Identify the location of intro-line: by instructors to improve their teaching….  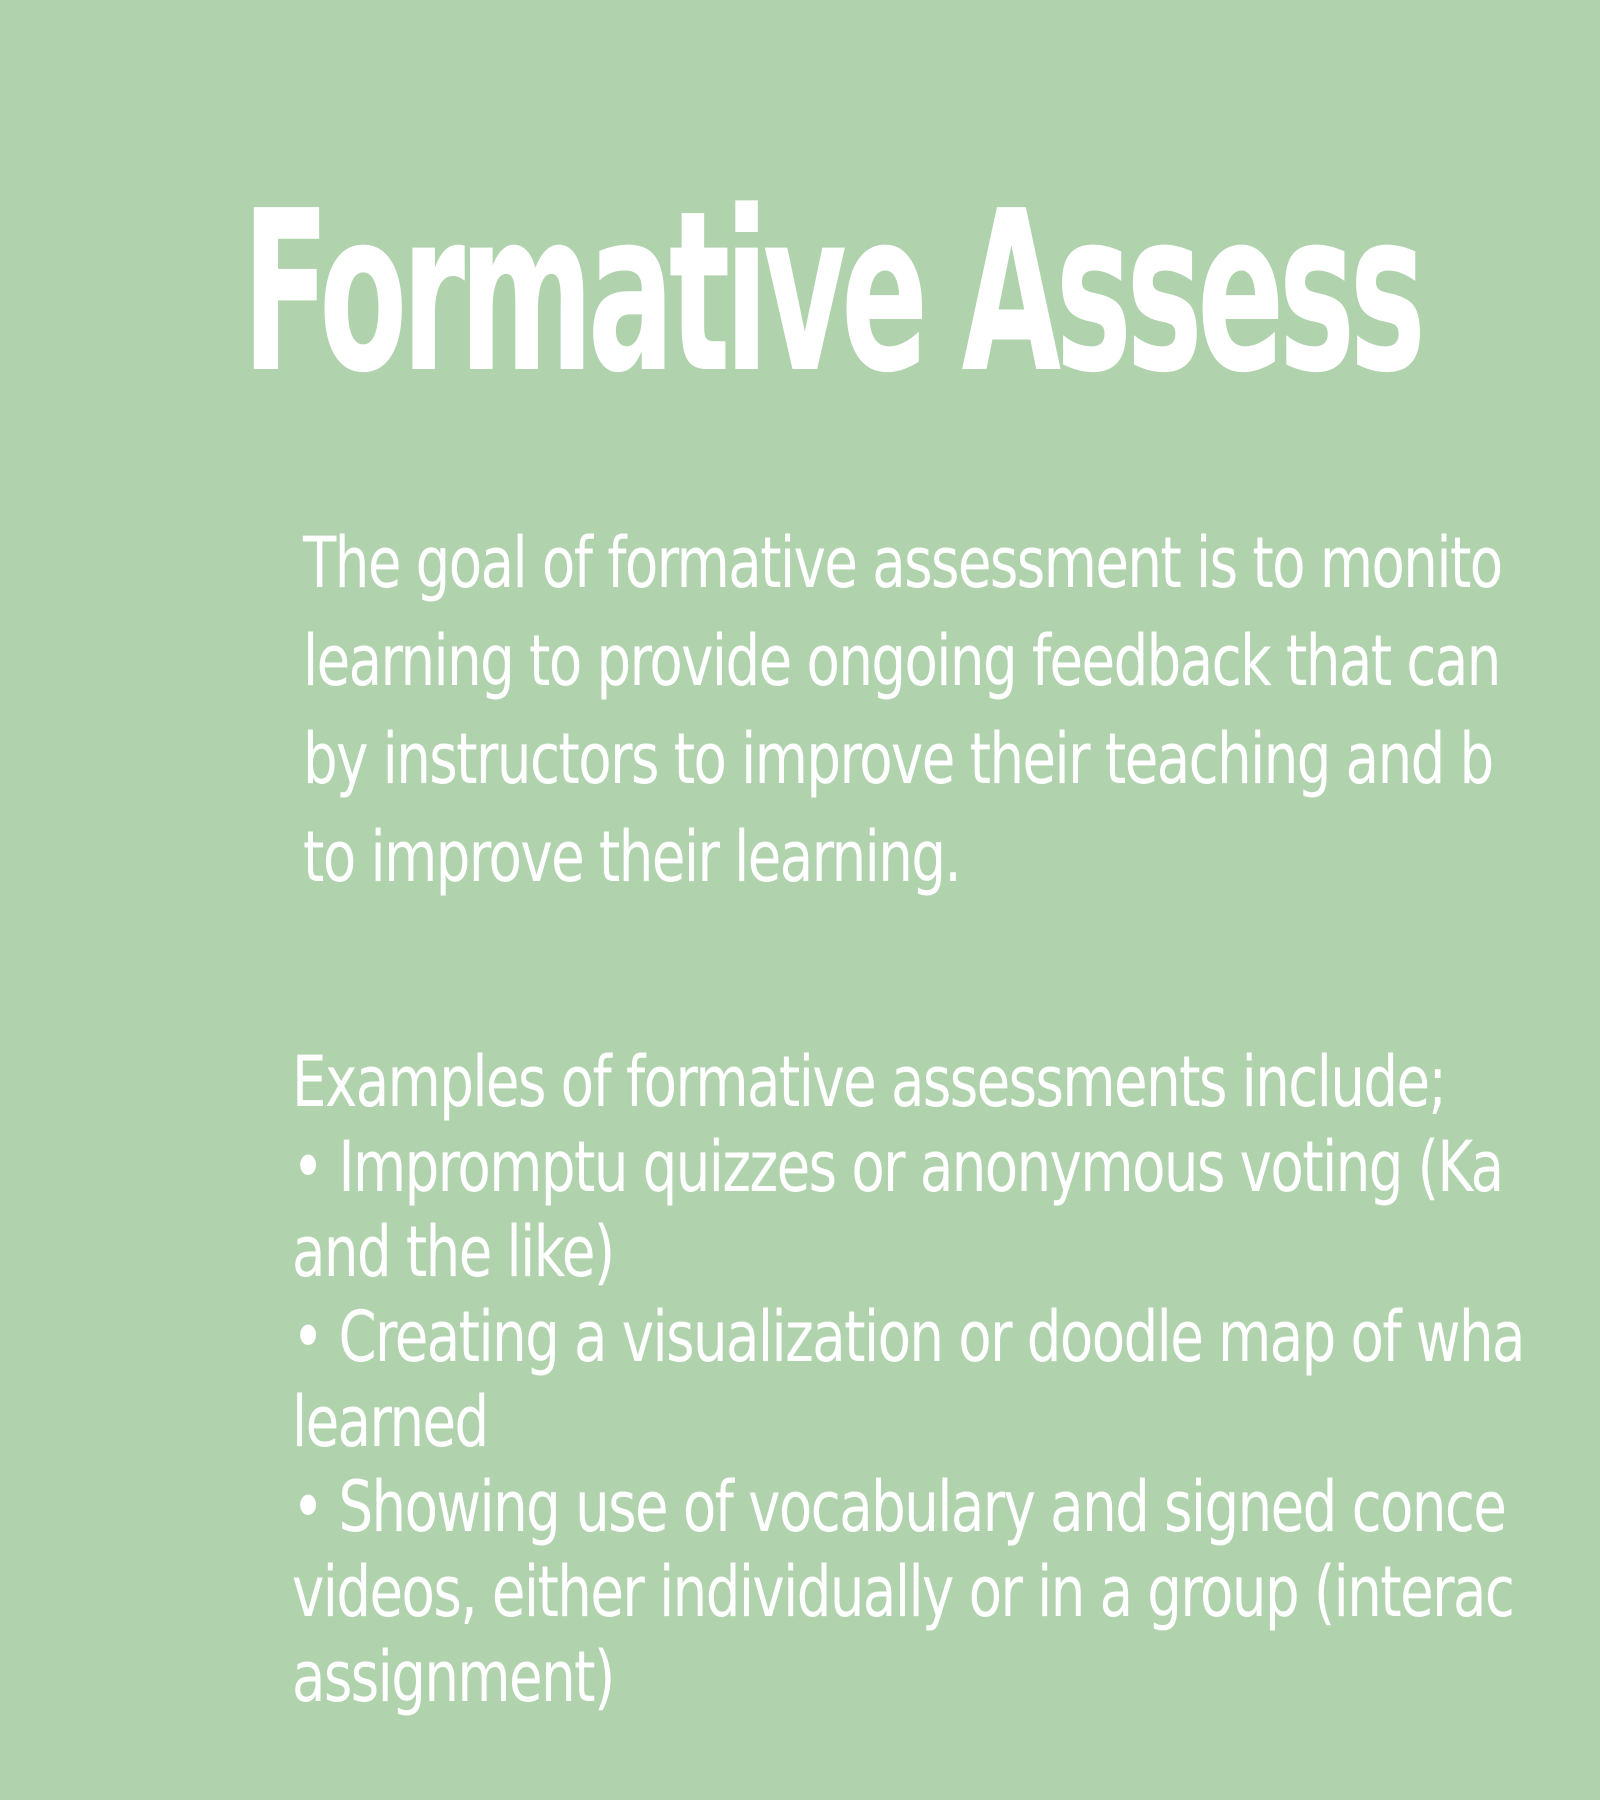
(898, 759).